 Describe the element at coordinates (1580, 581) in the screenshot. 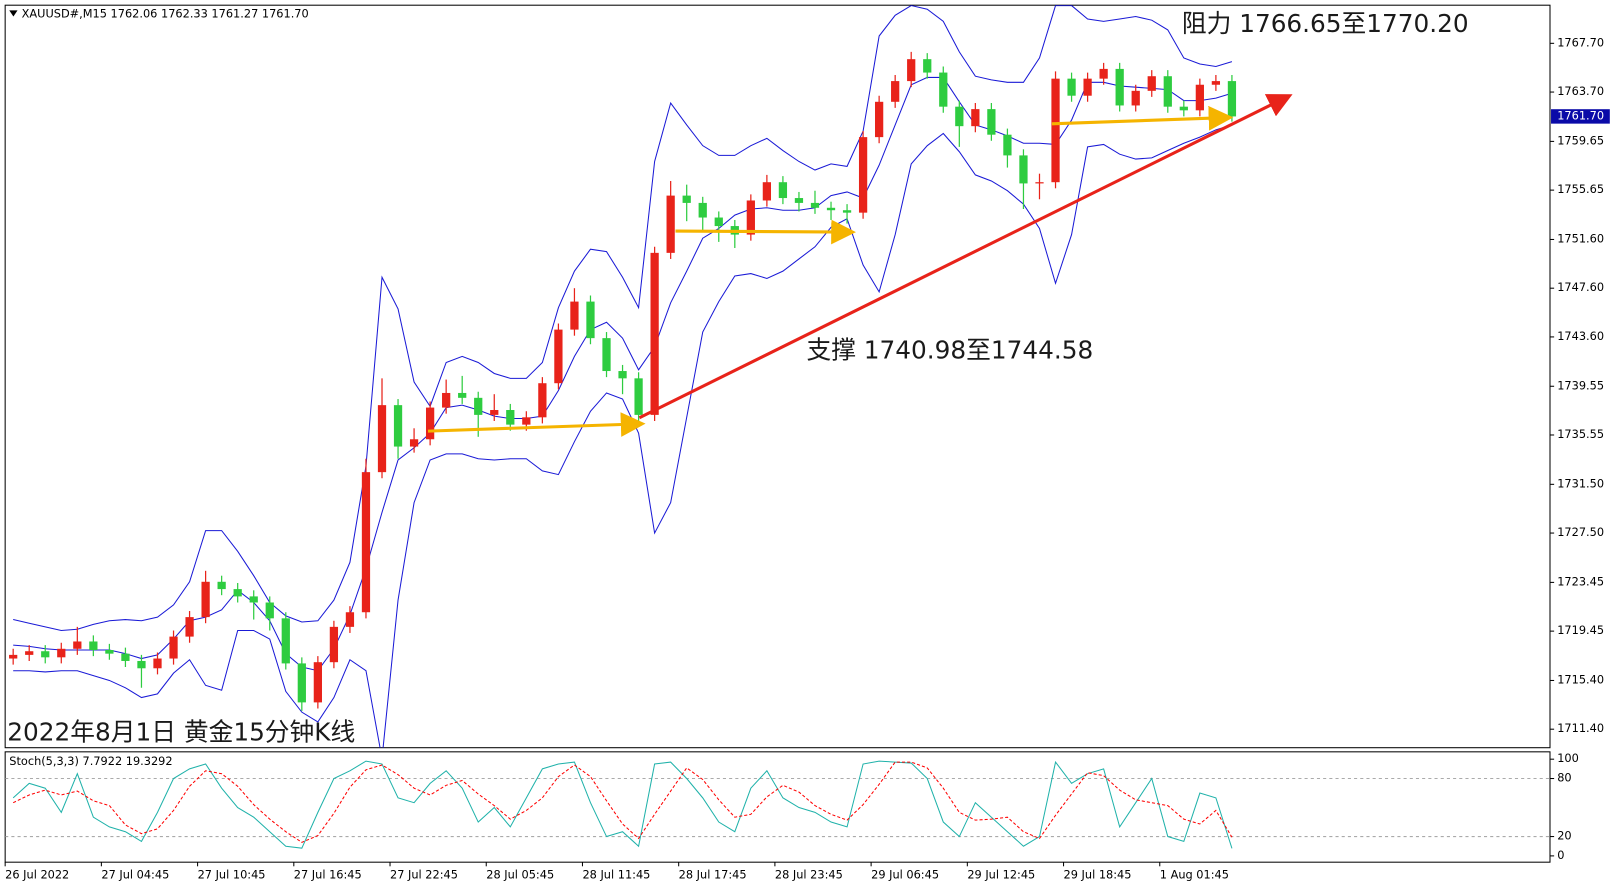

I see `y-tick-label: 1723.45` at that location.